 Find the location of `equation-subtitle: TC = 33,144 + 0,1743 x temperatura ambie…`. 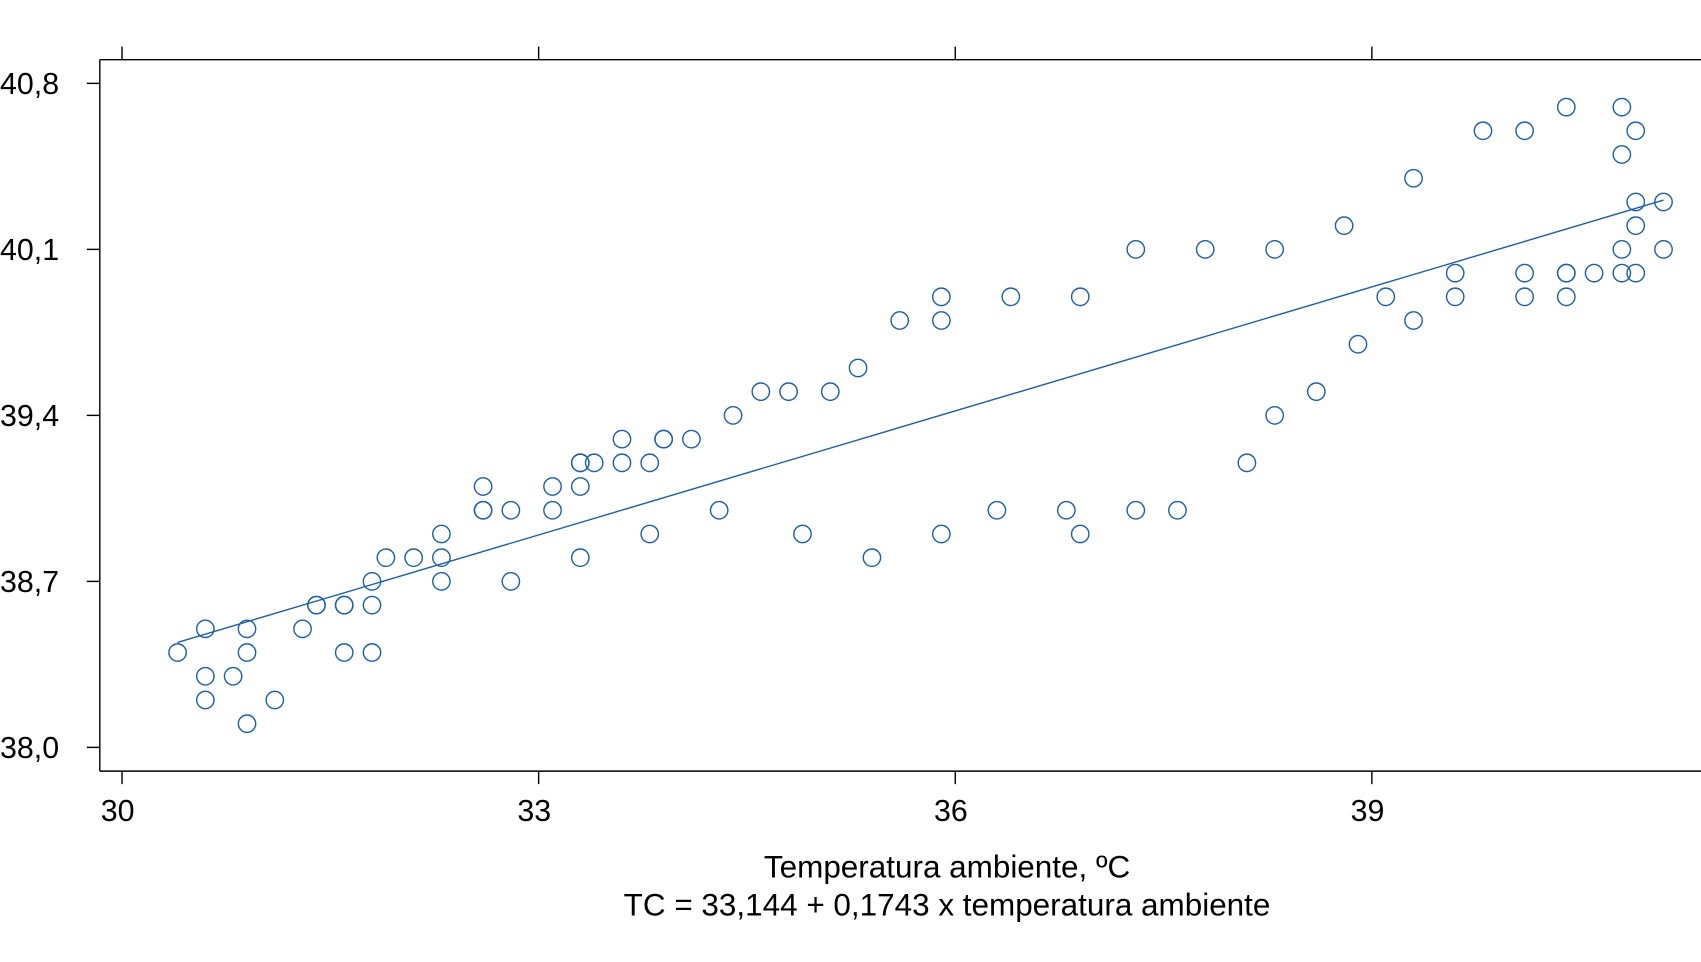

equation-subtitle: TC = 33,144 + 0,1743 x temperatura ambie… is located at coordinates (947, 904).